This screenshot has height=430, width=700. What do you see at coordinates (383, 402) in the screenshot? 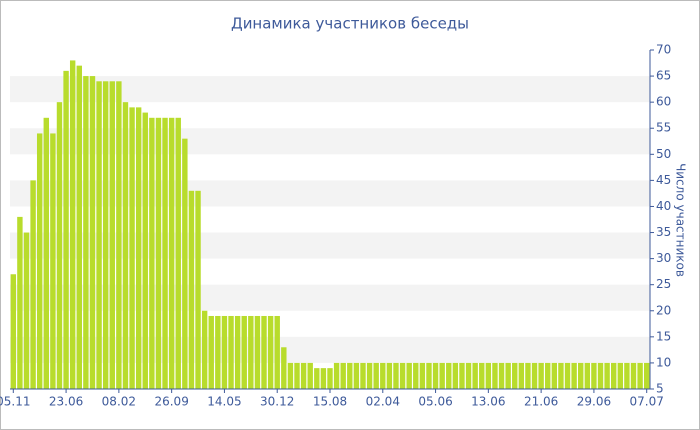
I see `x-tick-label: 02.04` at bounding box center [383, 402].